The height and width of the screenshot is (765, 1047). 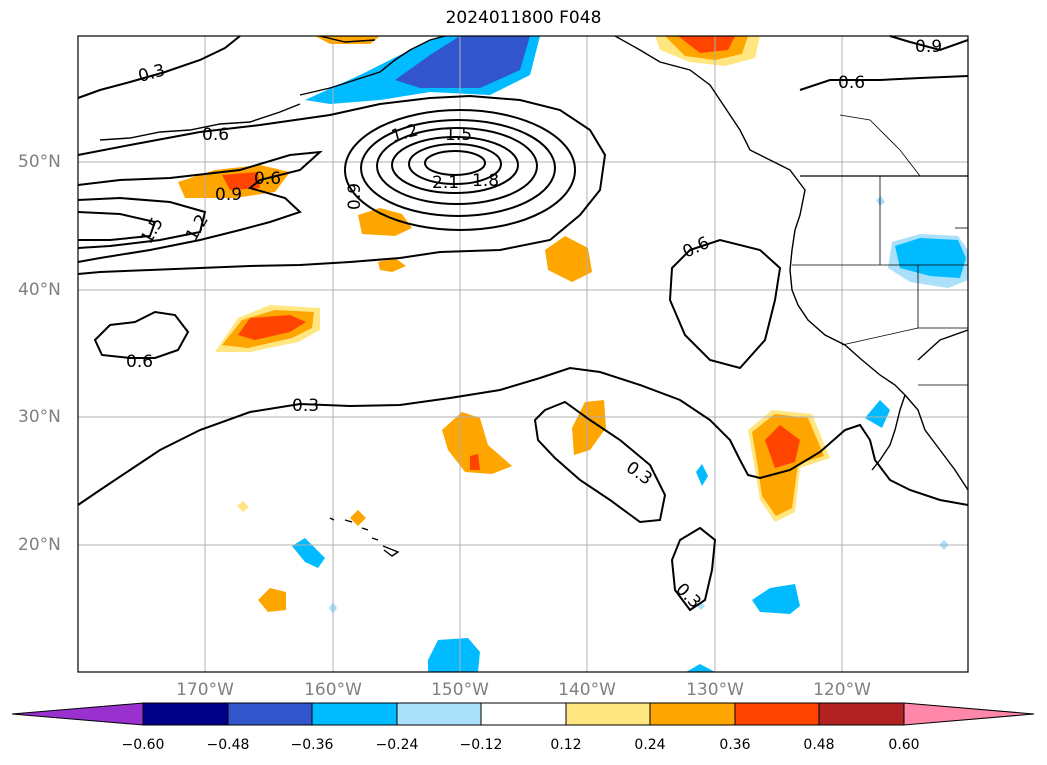 I want to click on lat-label-30n: 30°N, so click(x=39, y=417).